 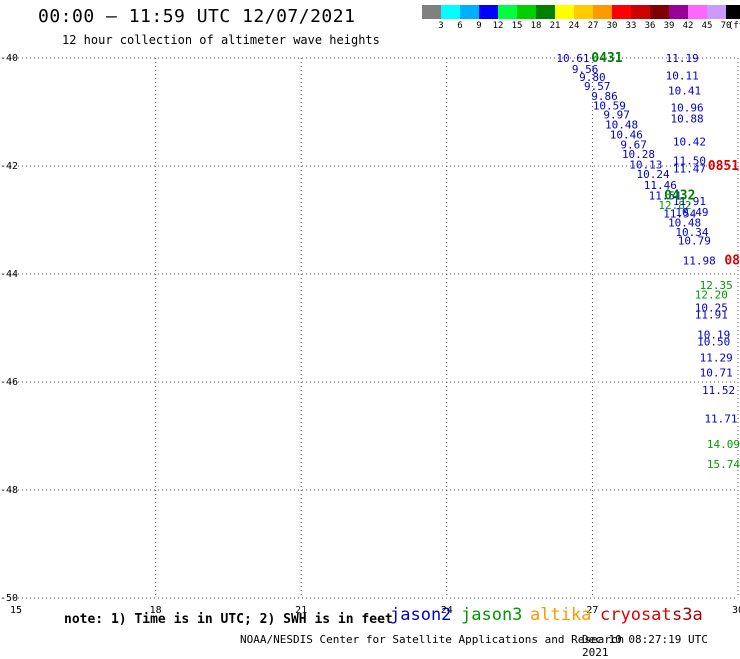 What do you see at coordinates (9, 598) in the screenshot?
I see `y-tick-label: -50` at bounding box center [9, 598].